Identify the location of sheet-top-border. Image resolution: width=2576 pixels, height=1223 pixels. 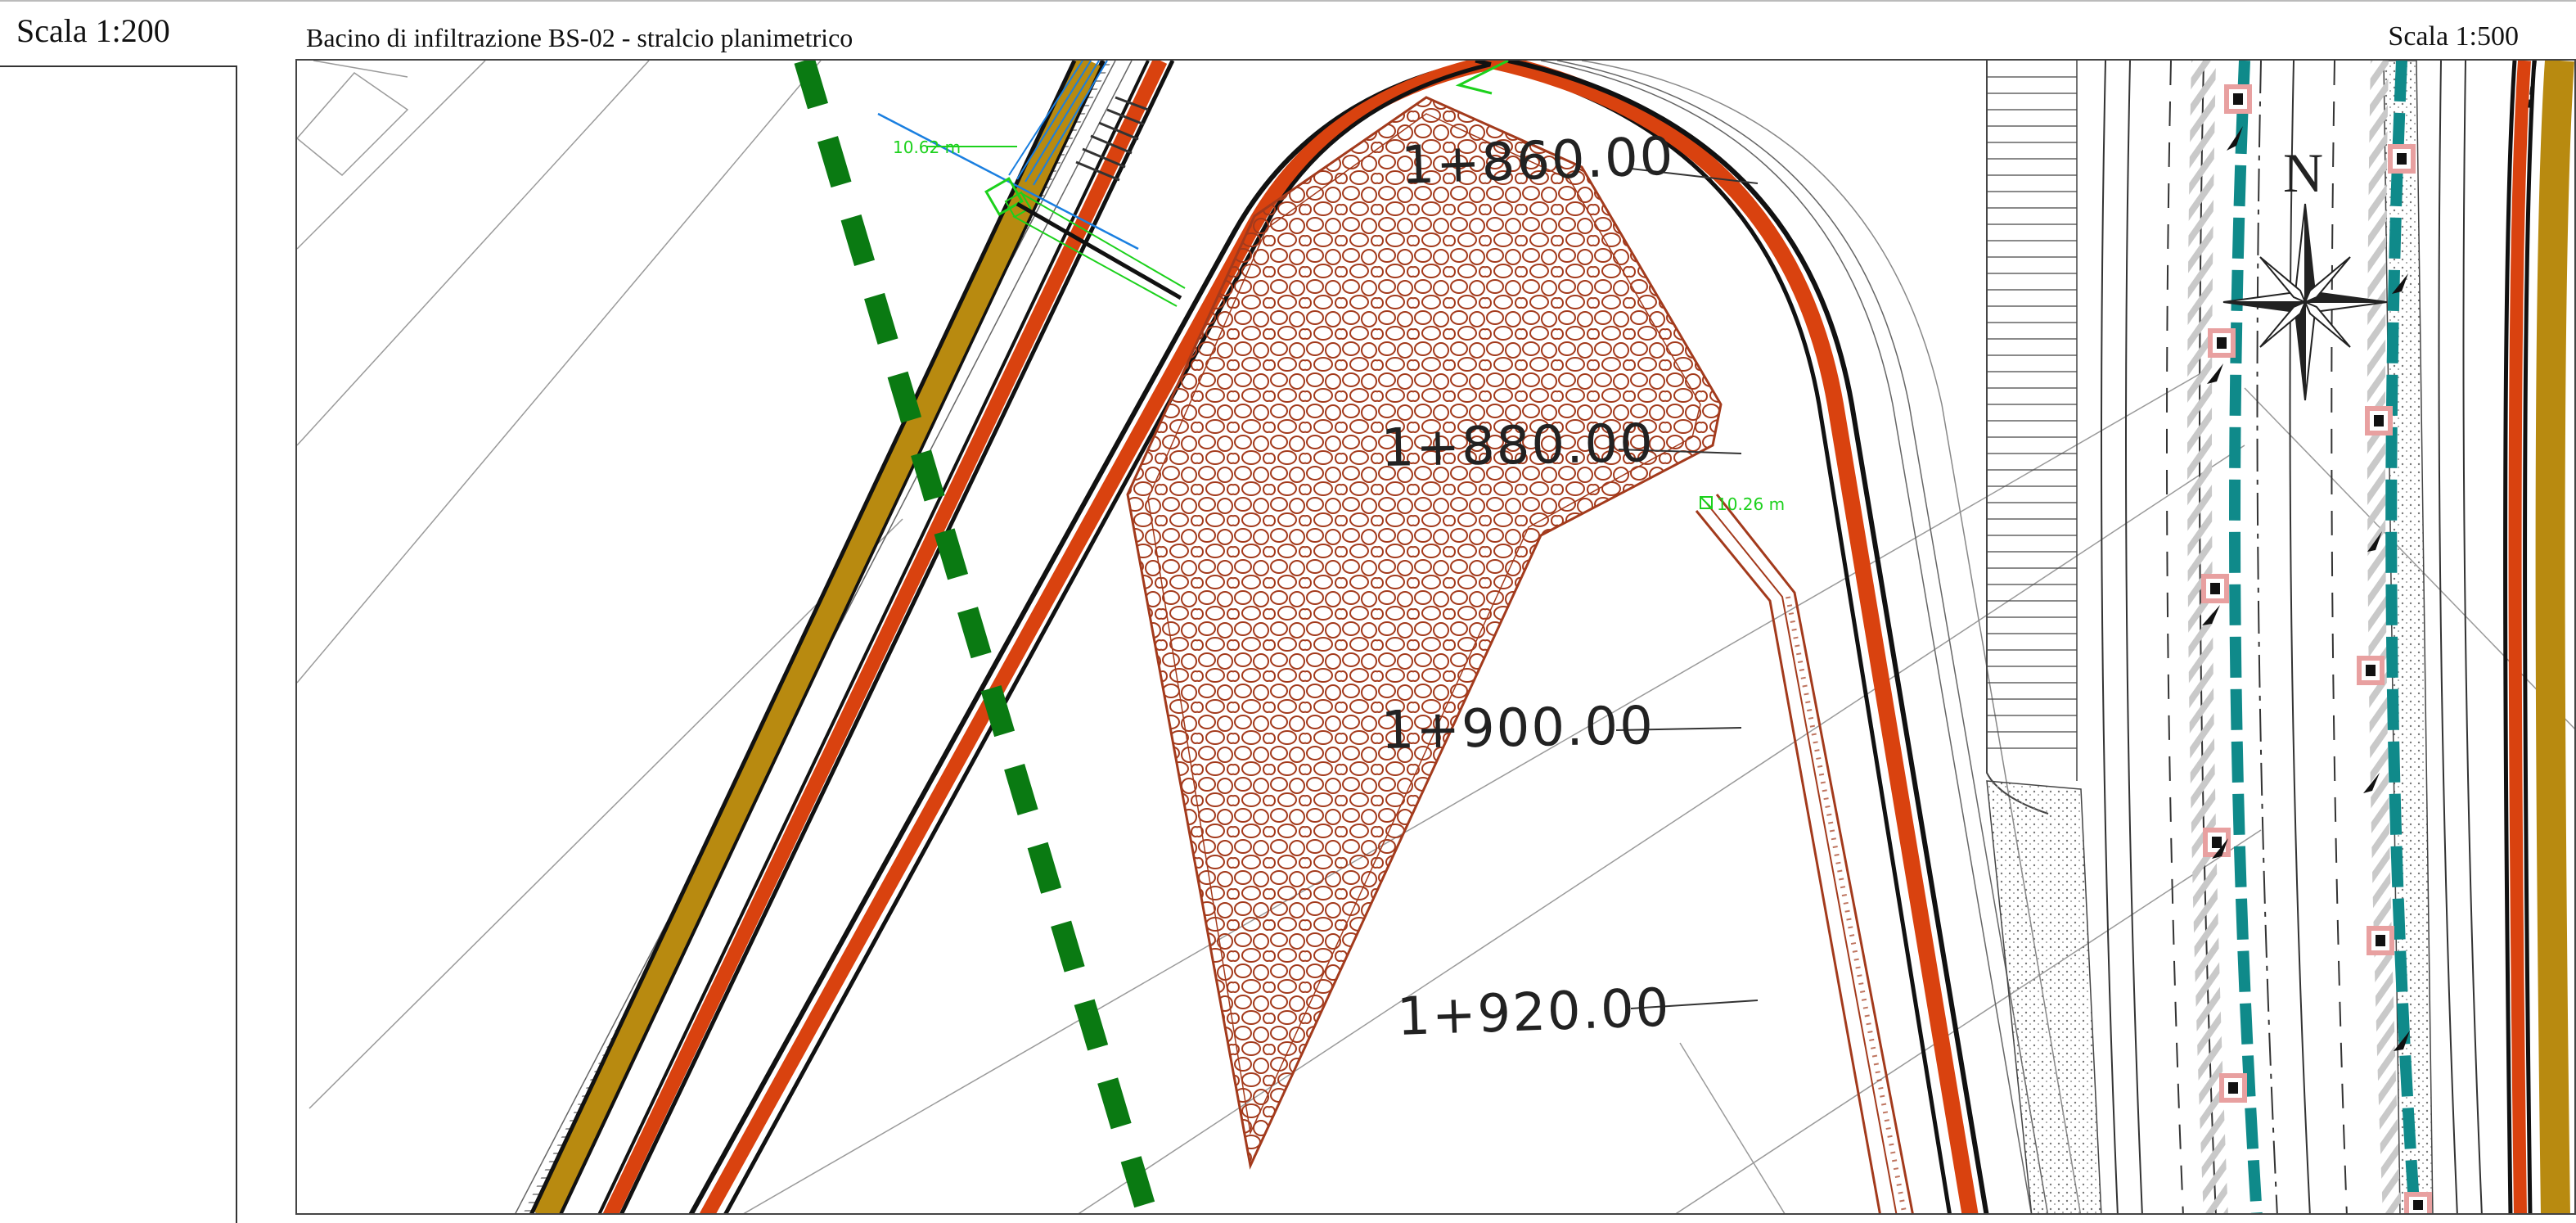
(1288, 1).